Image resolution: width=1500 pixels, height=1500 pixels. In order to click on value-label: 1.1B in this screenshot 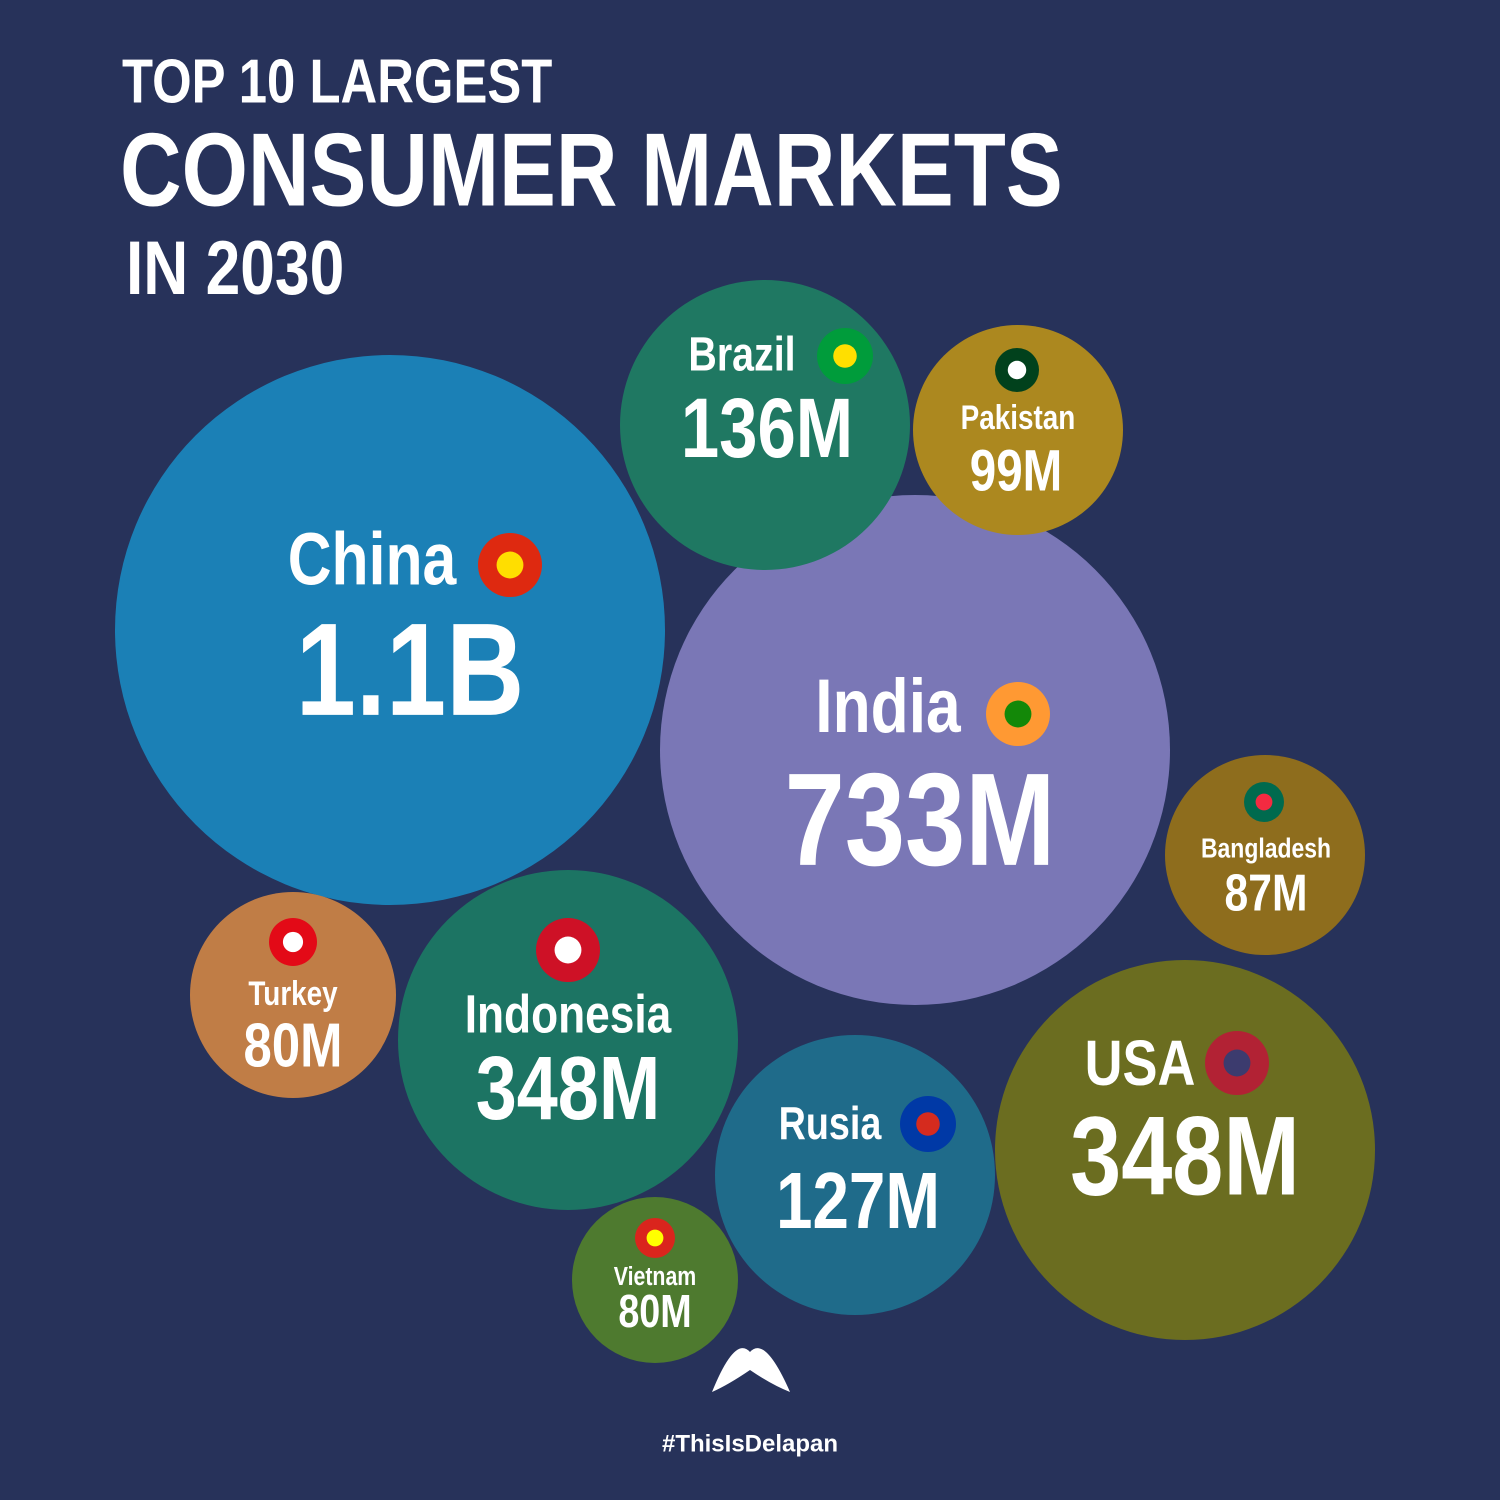, I will do `click(410, 670)`.